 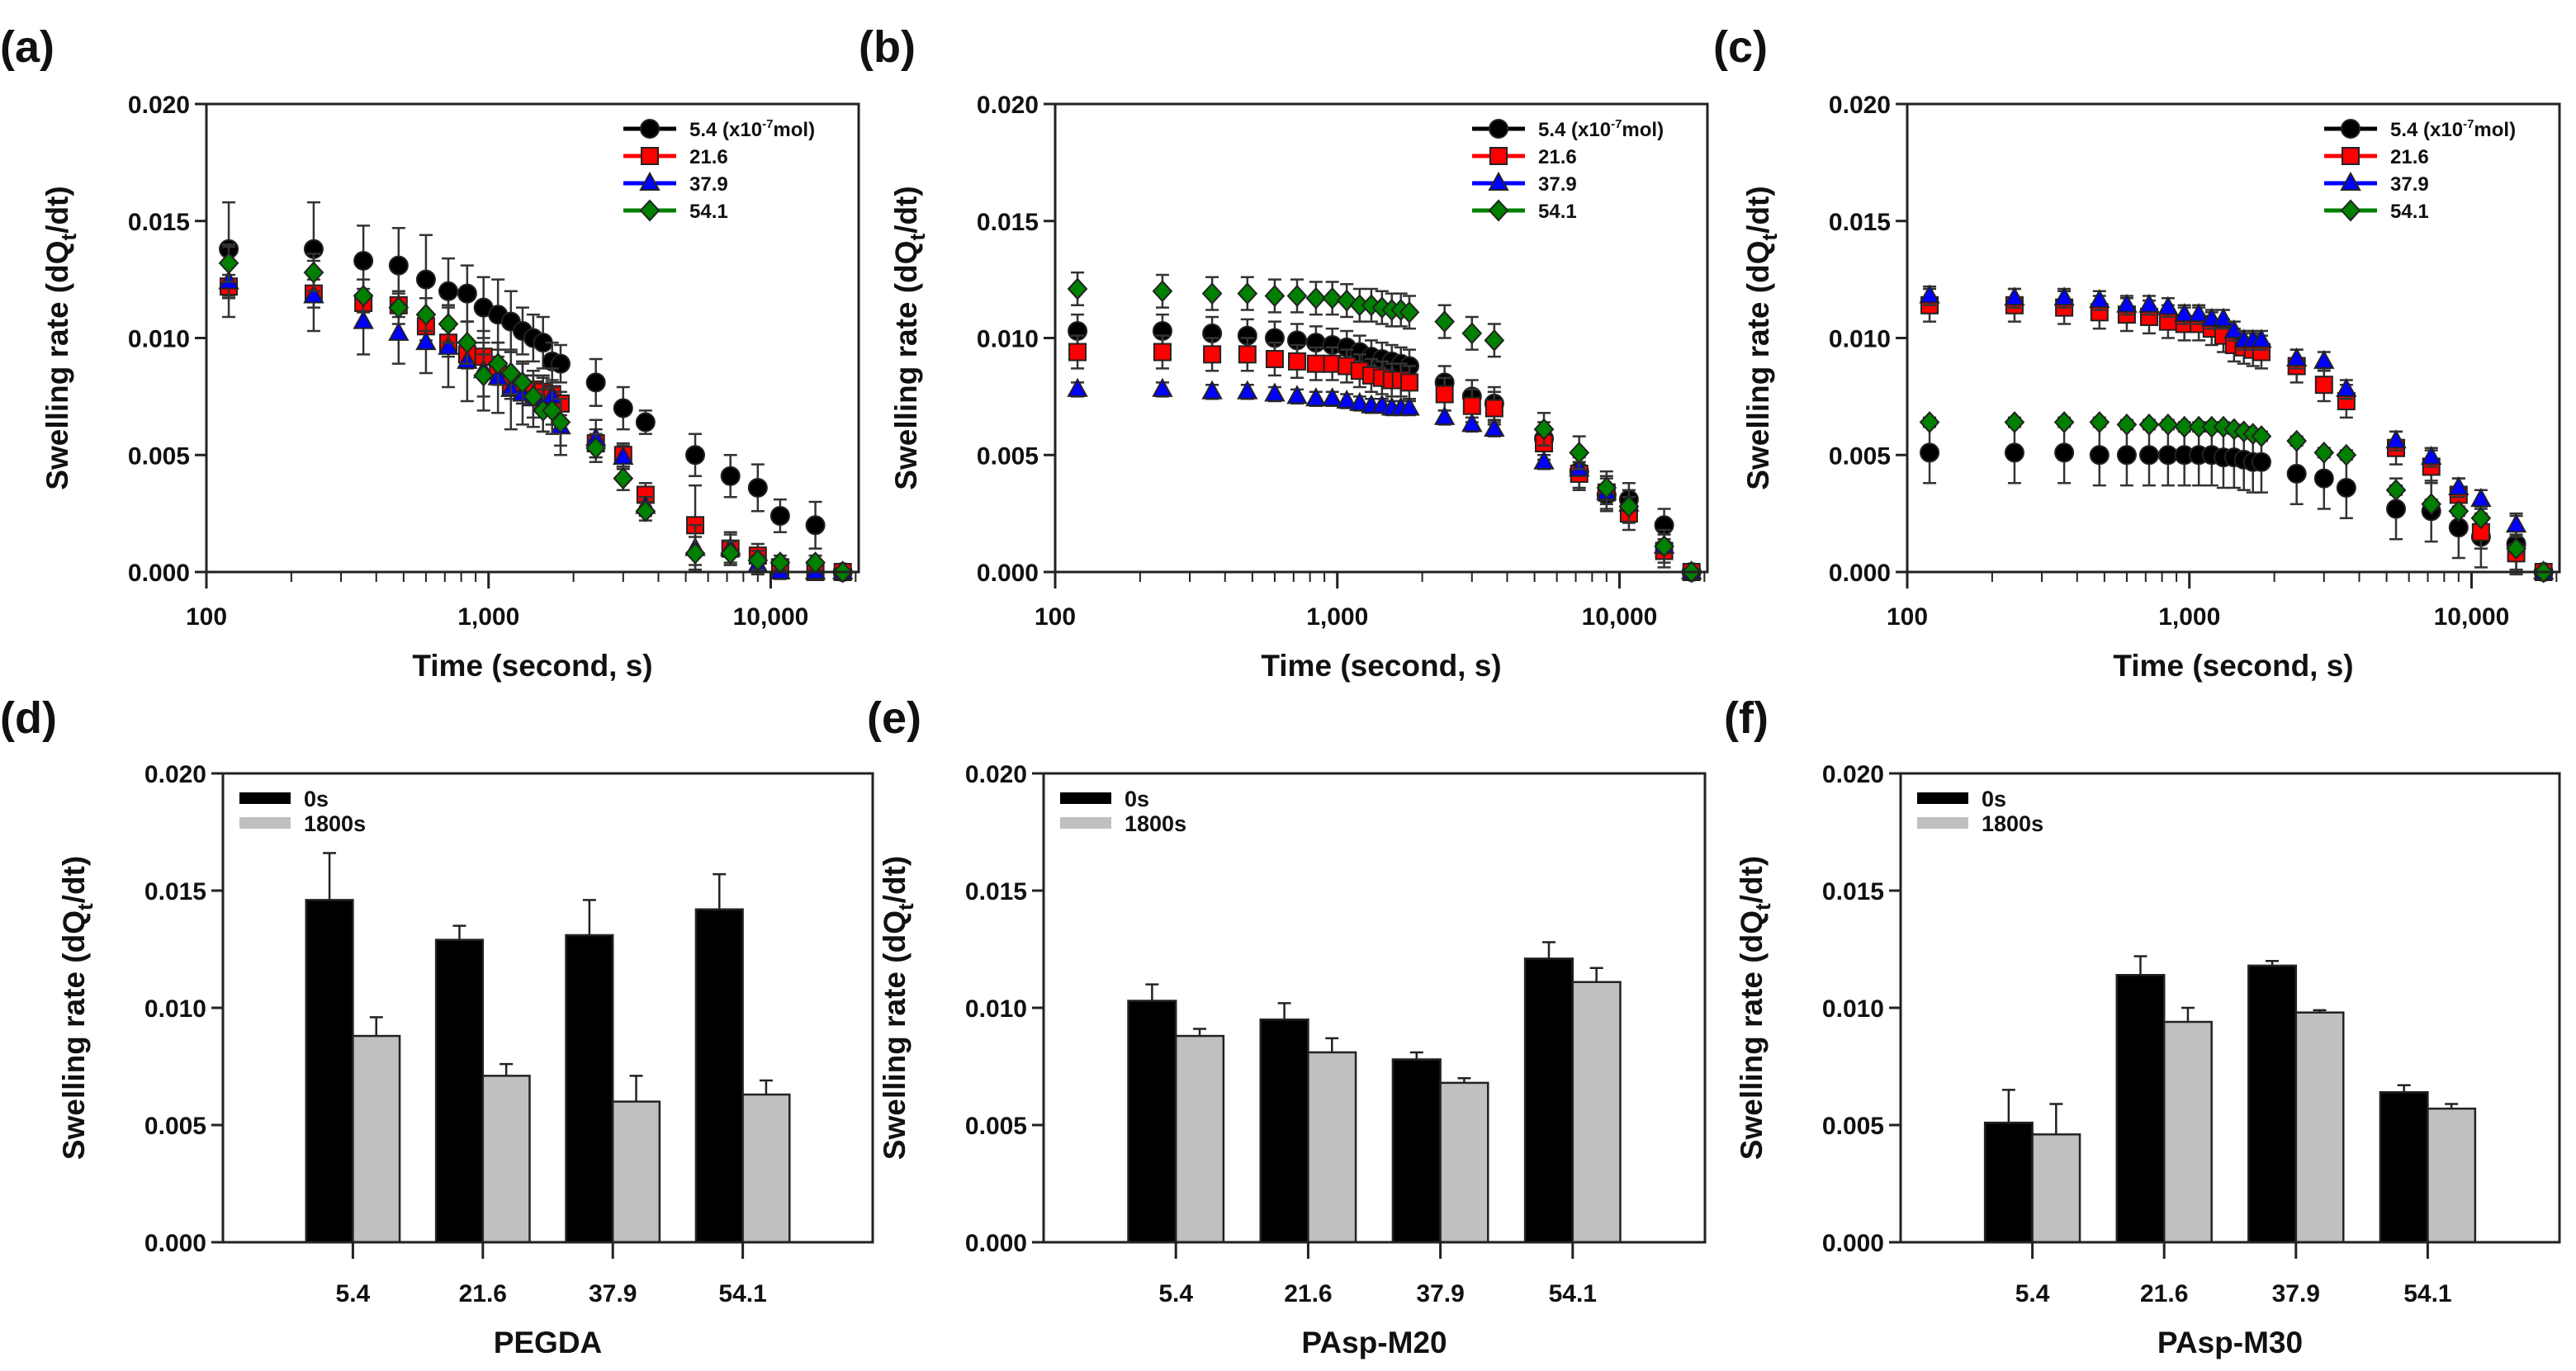 What do you see at coordinates (794, 130) in the screenshot?
I see `legend-text-end: mol)` at bounding box center [794, 130].